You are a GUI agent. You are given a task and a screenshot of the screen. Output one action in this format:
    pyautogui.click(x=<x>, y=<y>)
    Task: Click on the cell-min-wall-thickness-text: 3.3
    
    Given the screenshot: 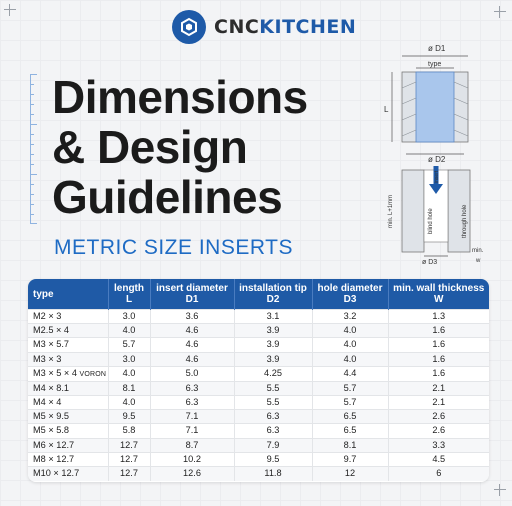 What is the action you would take?
    pyautogui.click(x=439, y=444)
    